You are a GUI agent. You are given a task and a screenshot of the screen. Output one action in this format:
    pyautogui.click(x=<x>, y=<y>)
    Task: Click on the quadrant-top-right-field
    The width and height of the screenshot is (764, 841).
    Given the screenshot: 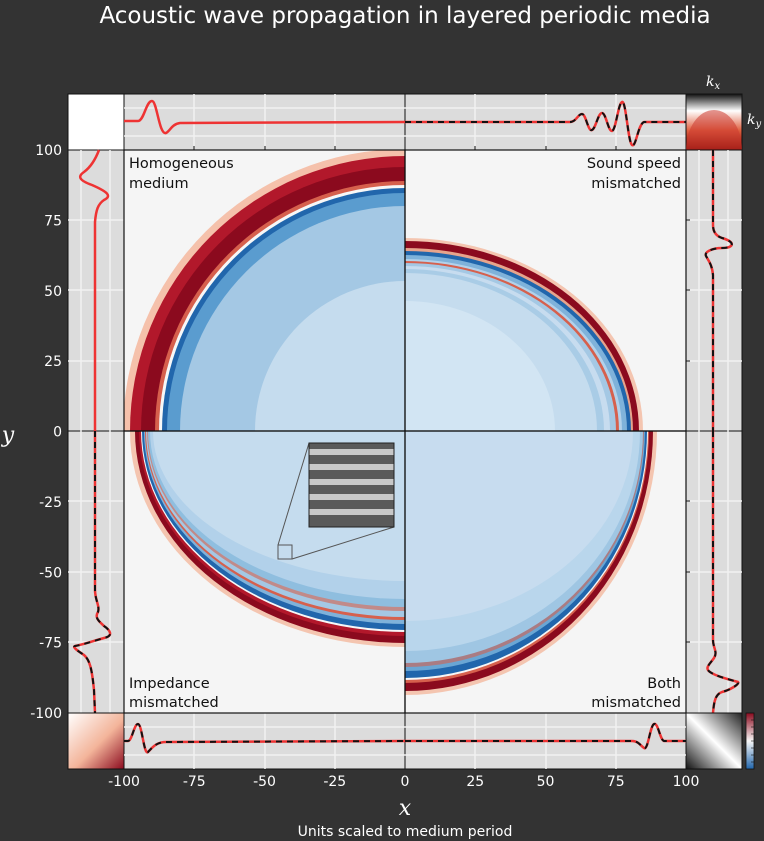 What is the action you would take?
    pyautogui.click(x=524, y=334)
    